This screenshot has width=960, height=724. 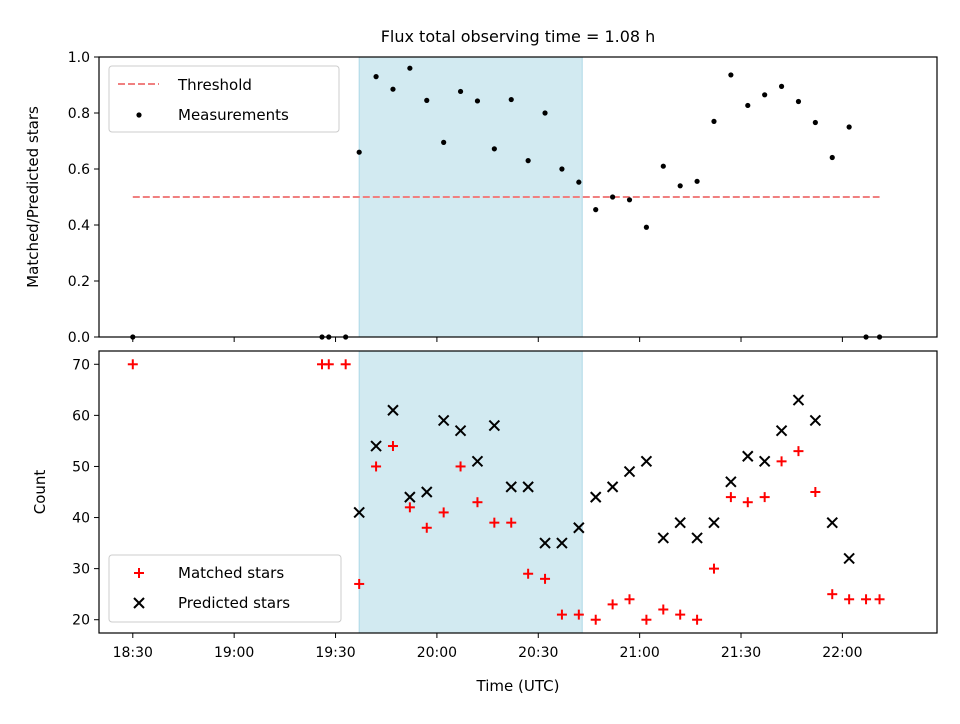 I want to click on bottom-ytick-label: 30, so click(x=81, y=570).